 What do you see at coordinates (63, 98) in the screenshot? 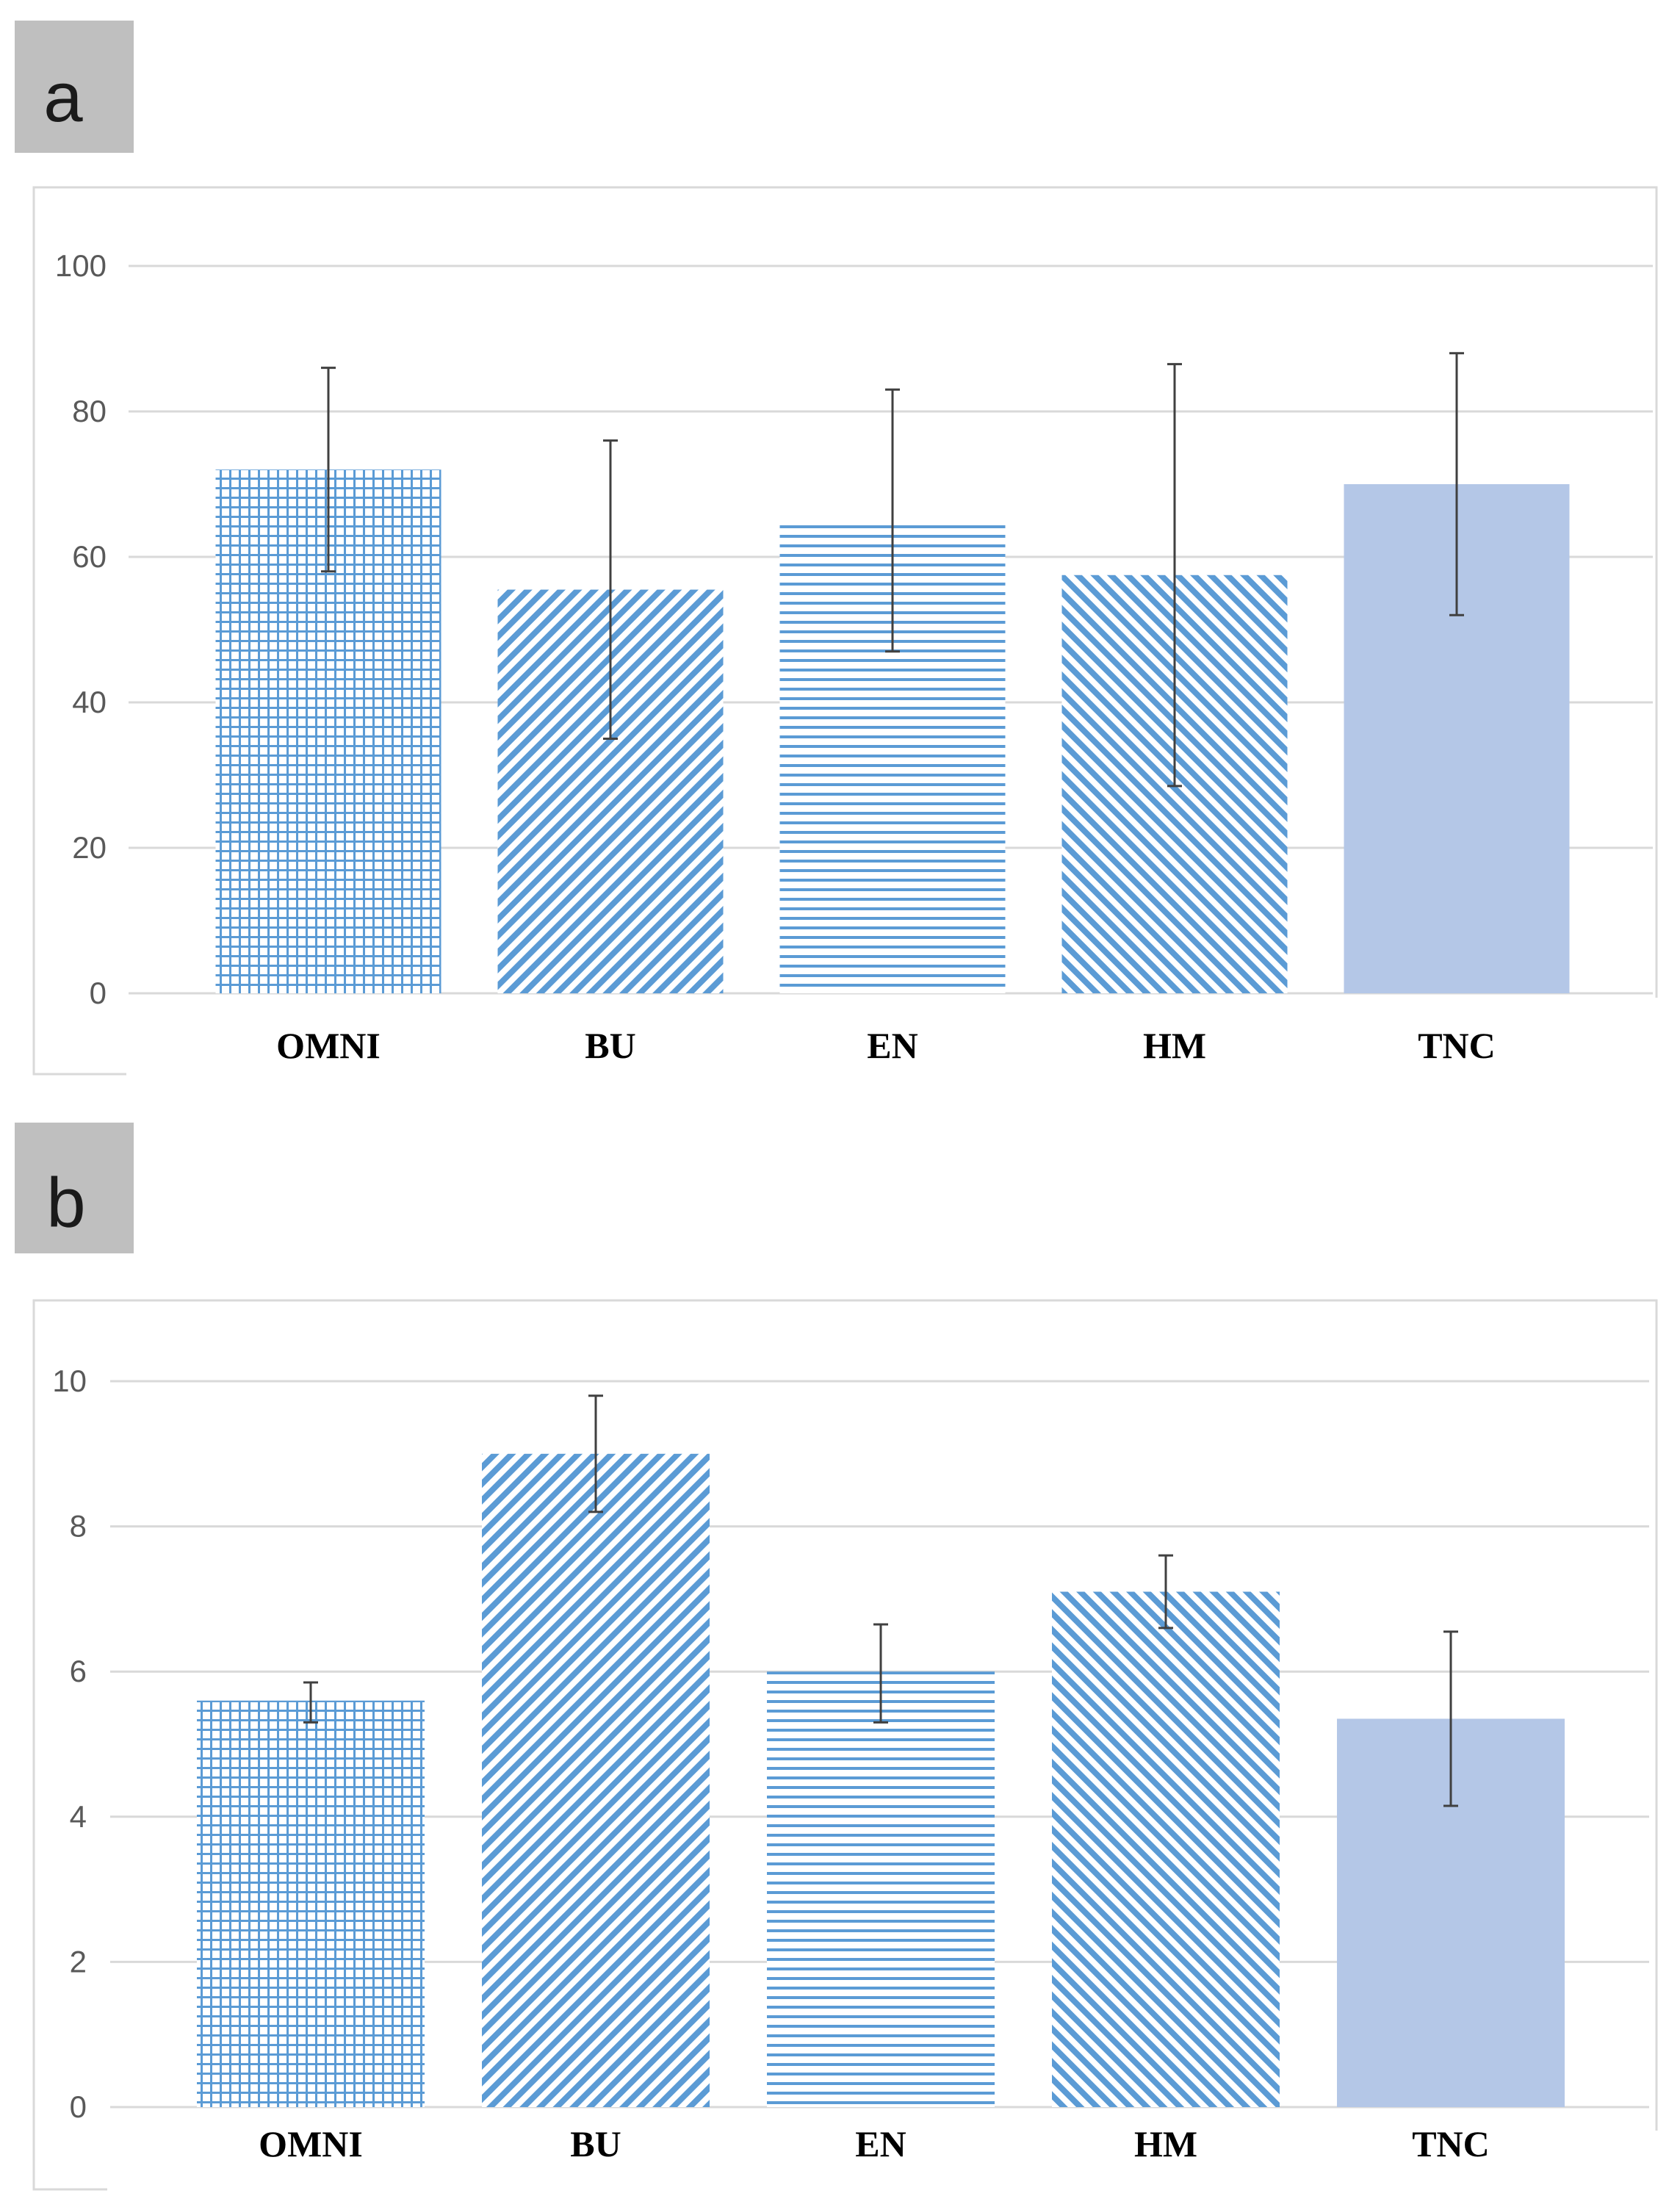
I see `panel-a-label: a` at bounding box center [63, 98].